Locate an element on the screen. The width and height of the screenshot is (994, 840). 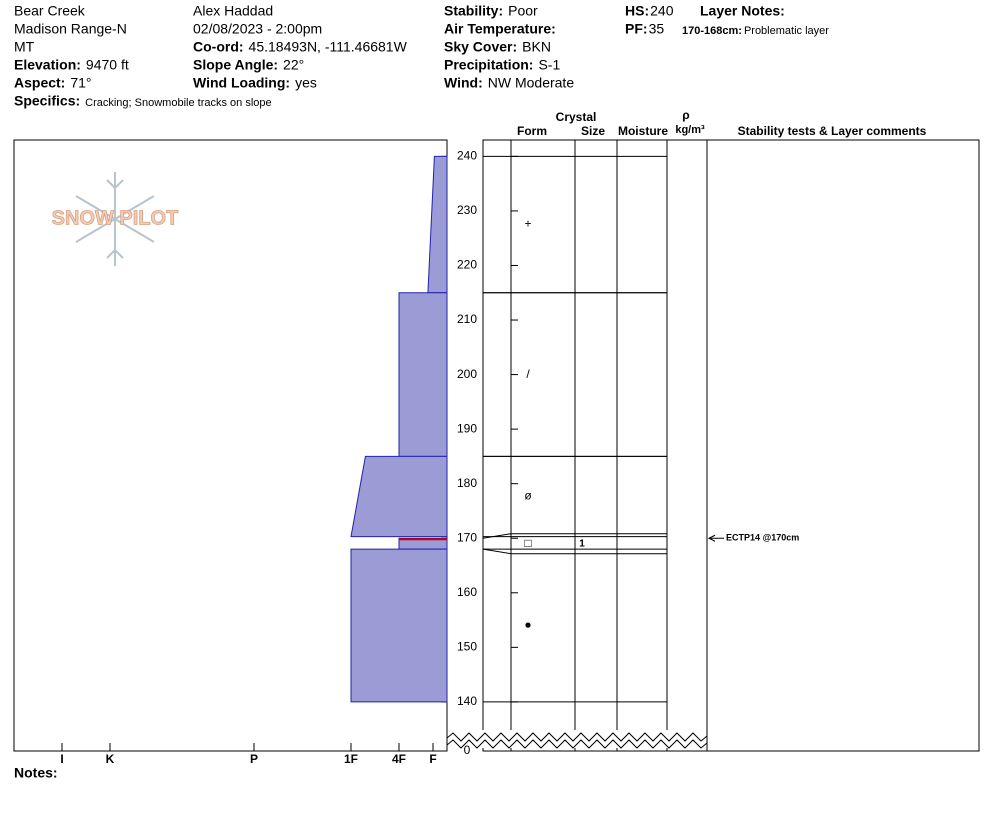
x-tick-label: 1F is located at coordinates (351, 759).